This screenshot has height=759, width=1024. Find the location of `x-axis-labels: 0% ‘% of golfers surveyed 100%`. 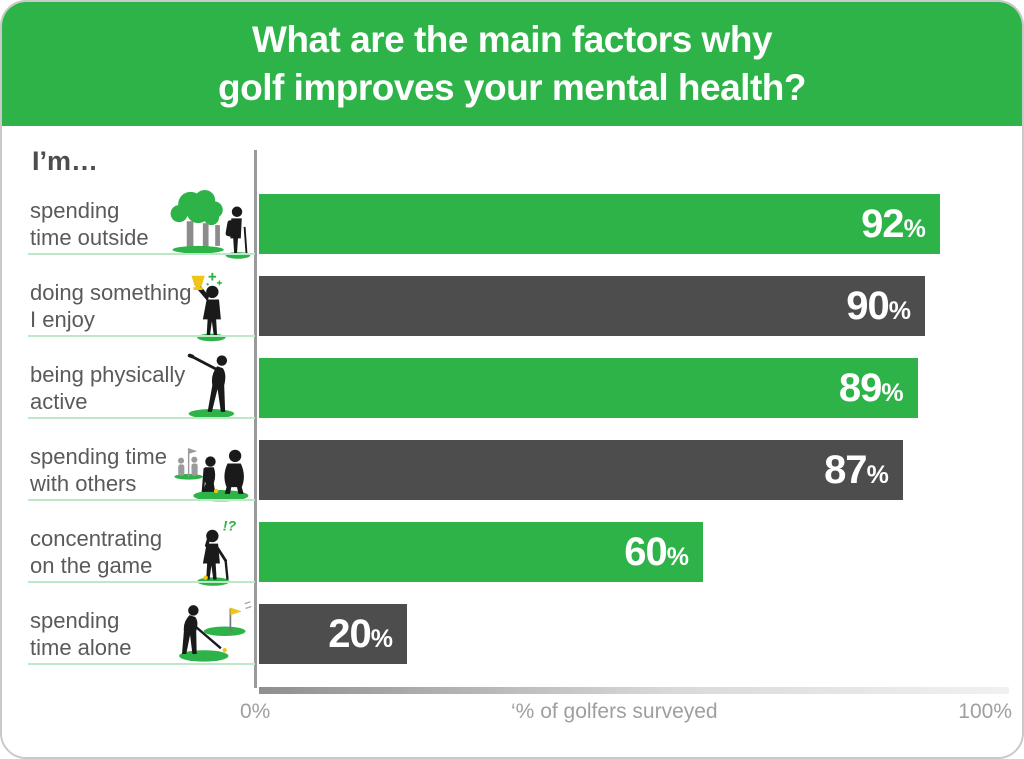

x-axis-labels: 0% ‘% of golfers surveyed 100% is located at coordinates (626, 712).